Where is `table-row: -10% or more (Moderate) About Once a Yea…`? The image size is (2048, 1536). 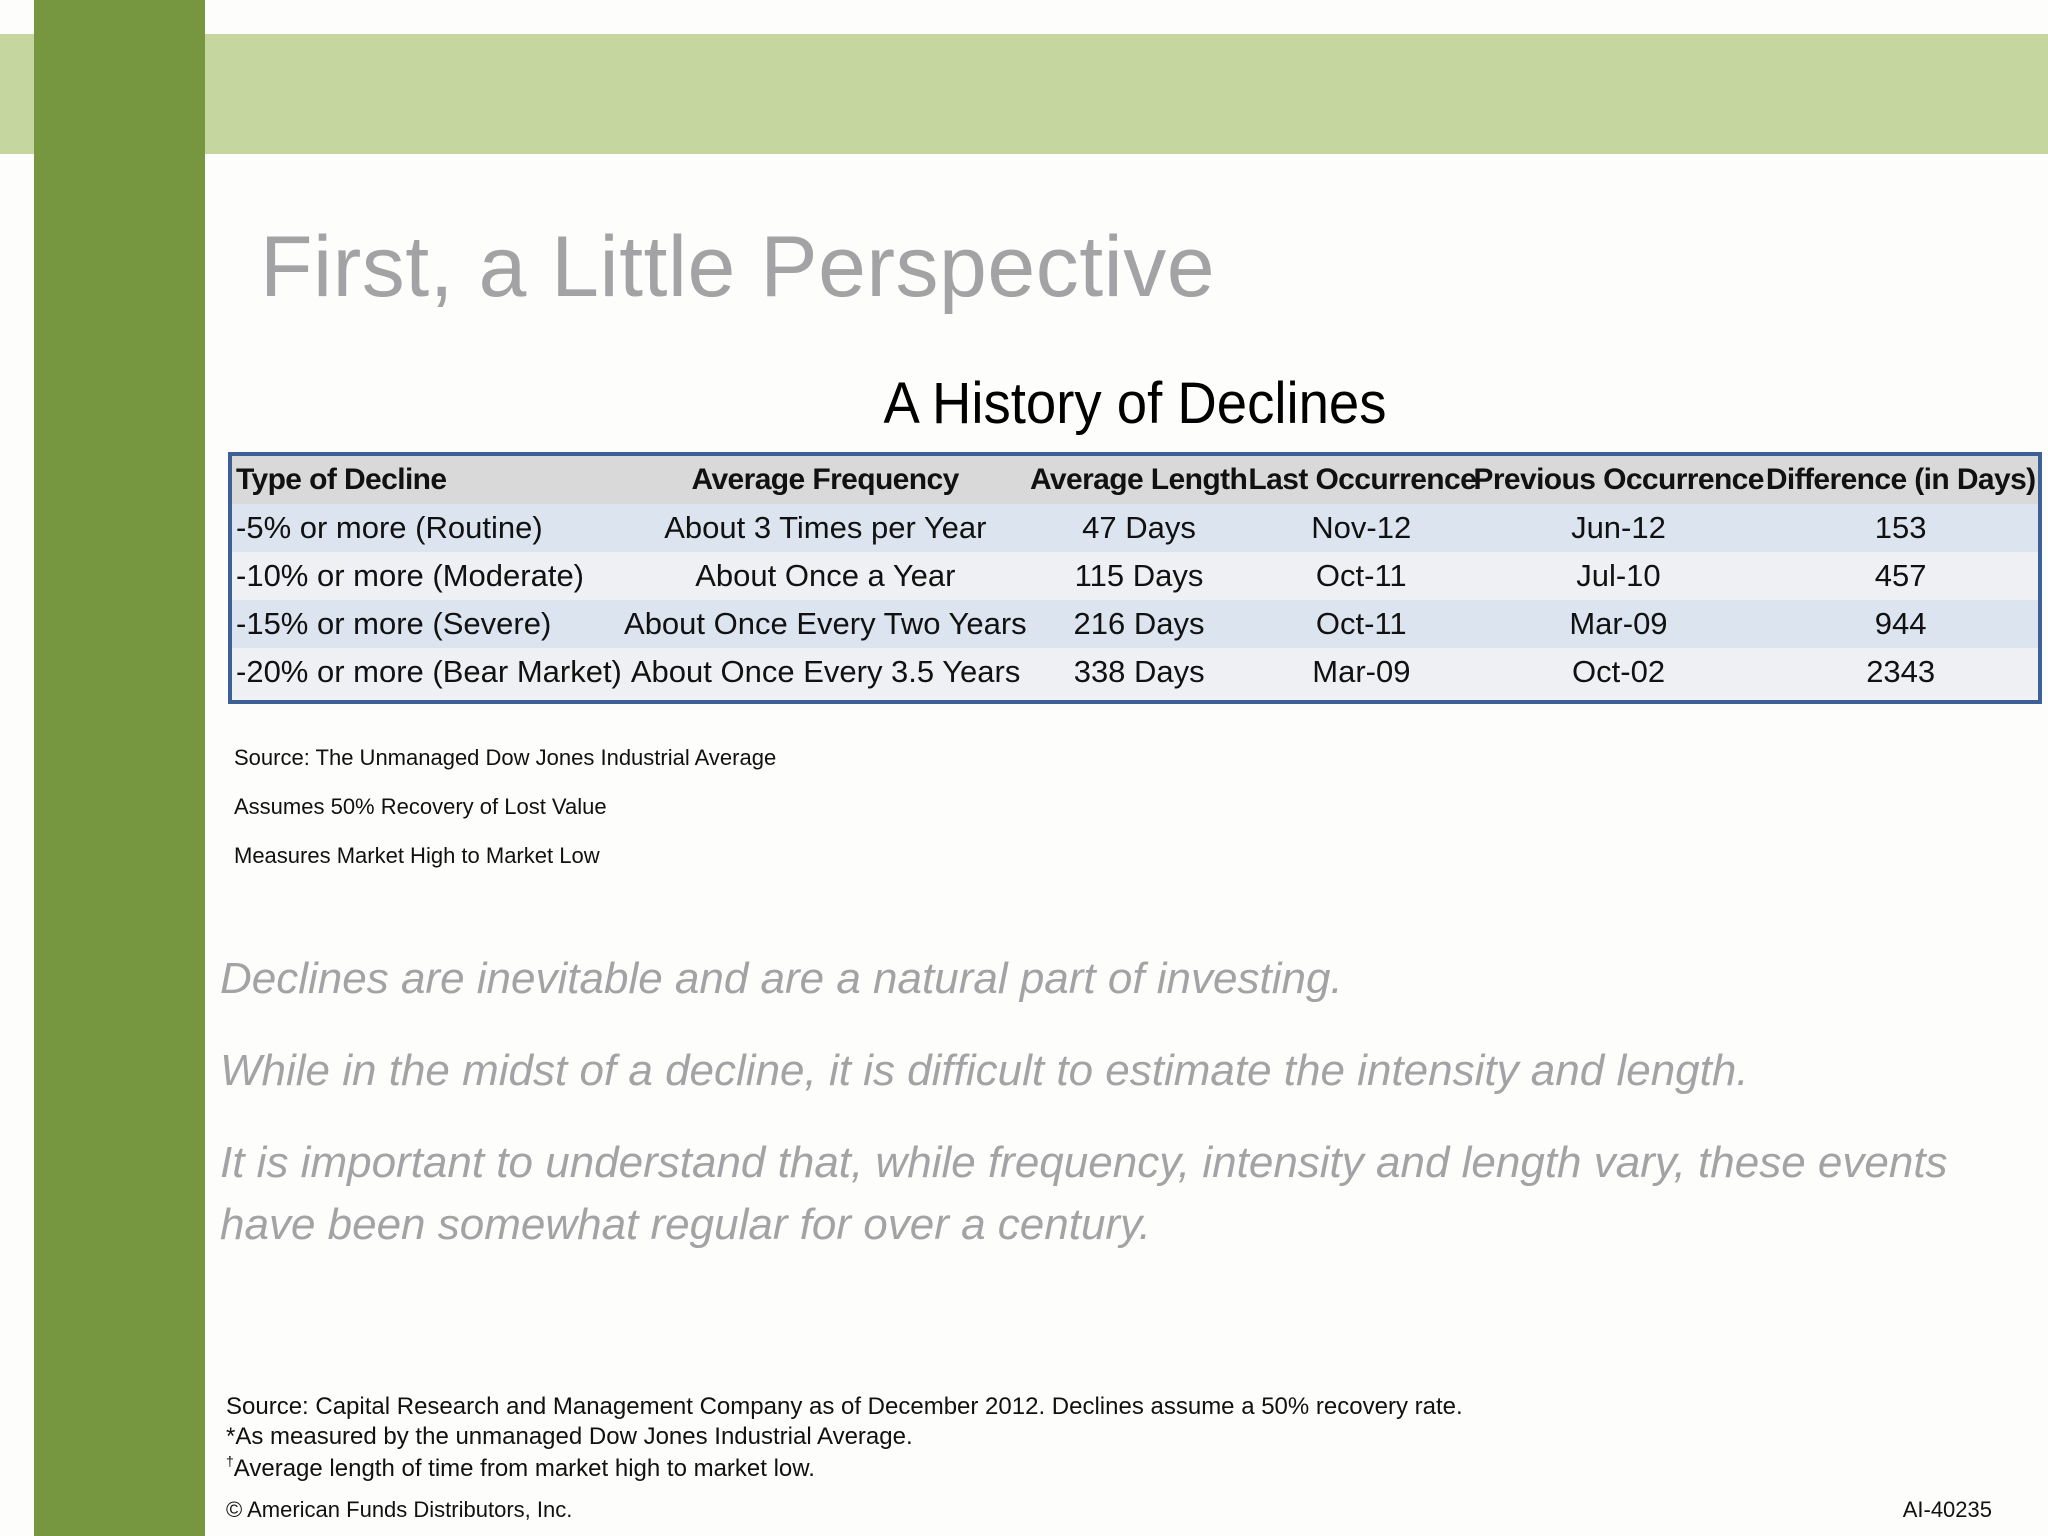
table-row: -10% or more (Moderate) About Once a Yea… is located at coordinates (1135, 576).